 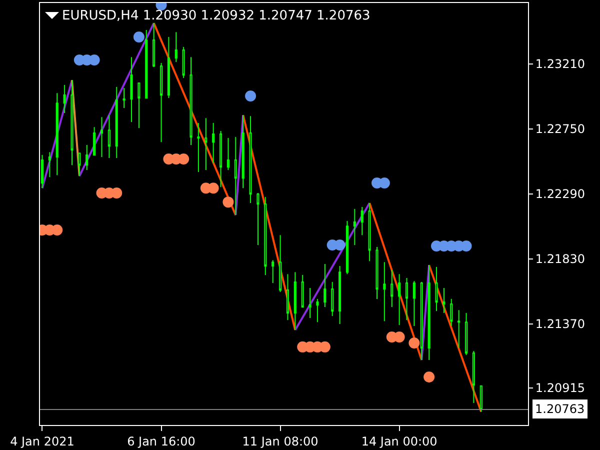 What do you see at coordinates (280, 441) in the screenshot?
I see `x-tick-label: 11 Jan 08:00` at bounding box center [280, 441].